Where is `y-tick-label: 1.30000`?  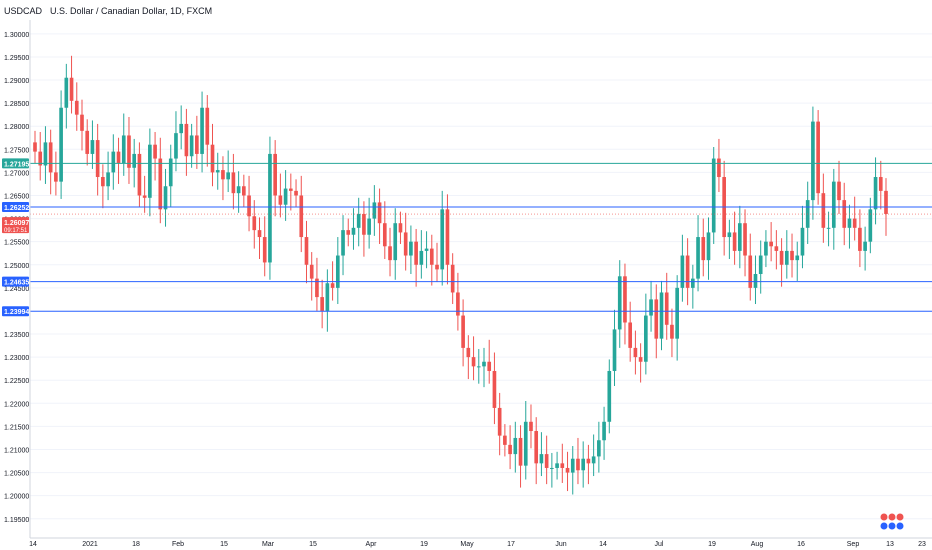 y-tick-label: 1.30000 is located at coordinates (16, 35).